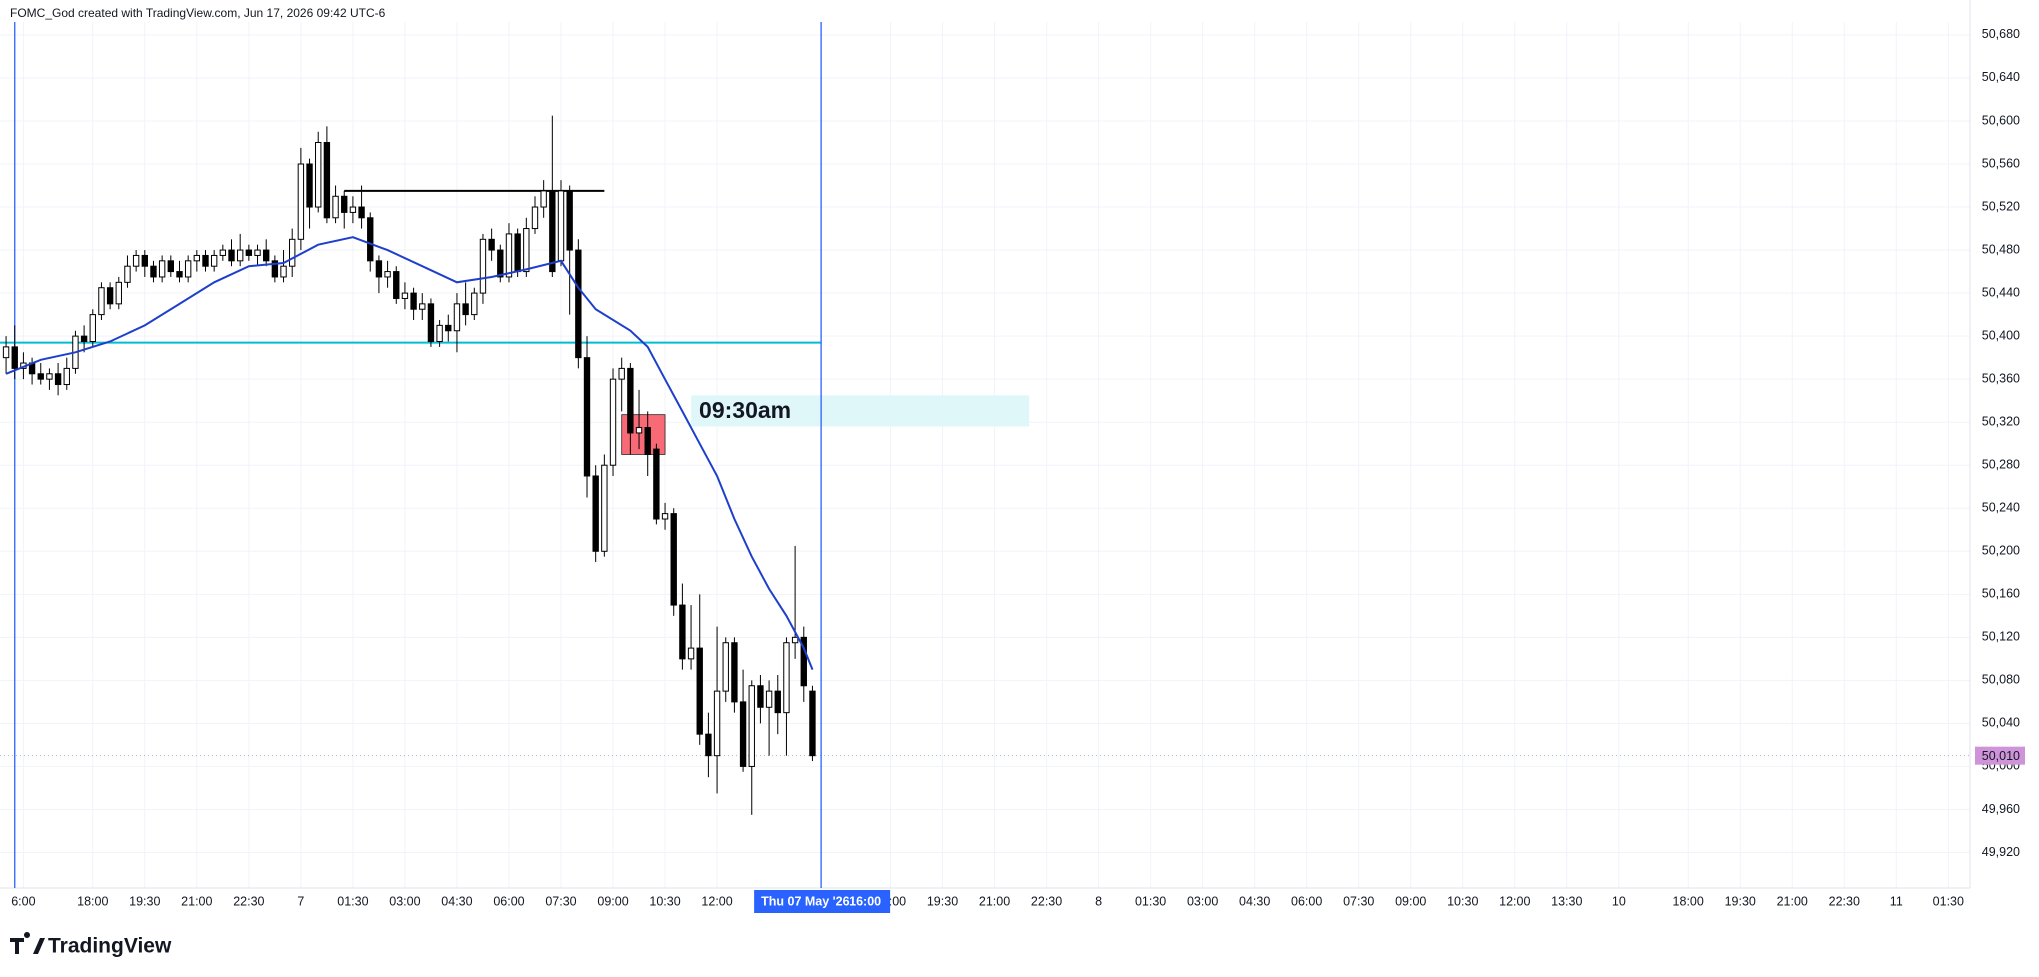 This screenshot has height=977, width=2039. I want to click on x-tick-label: 03:00, so click(1202, 901).